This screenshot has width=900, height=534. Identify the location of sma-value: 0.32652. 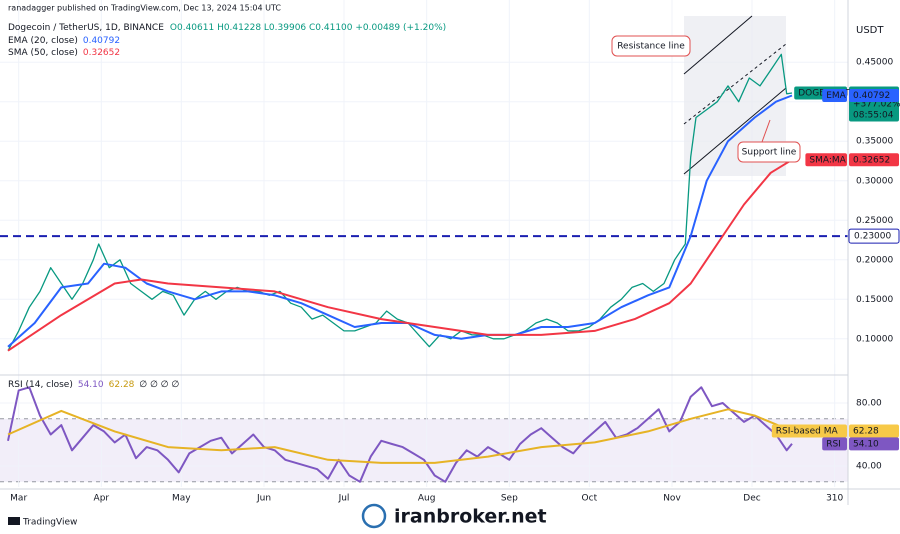
(101, 53).